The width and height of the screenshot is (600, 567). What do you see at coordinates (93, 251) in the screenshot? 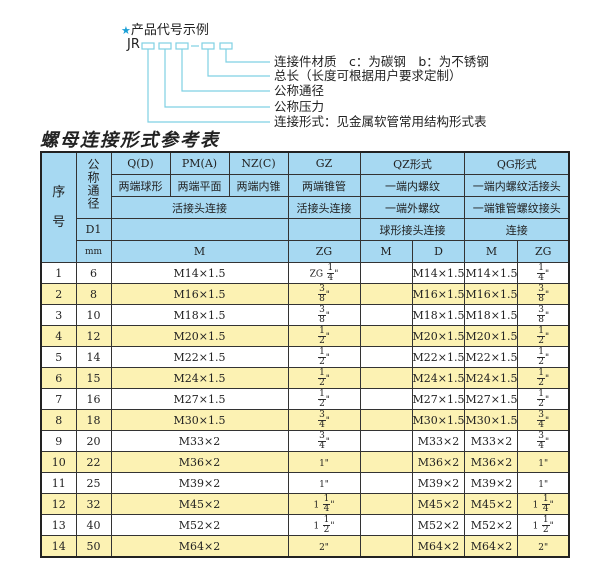
I see `header-cell: mm` at bounding box center [93, 251].